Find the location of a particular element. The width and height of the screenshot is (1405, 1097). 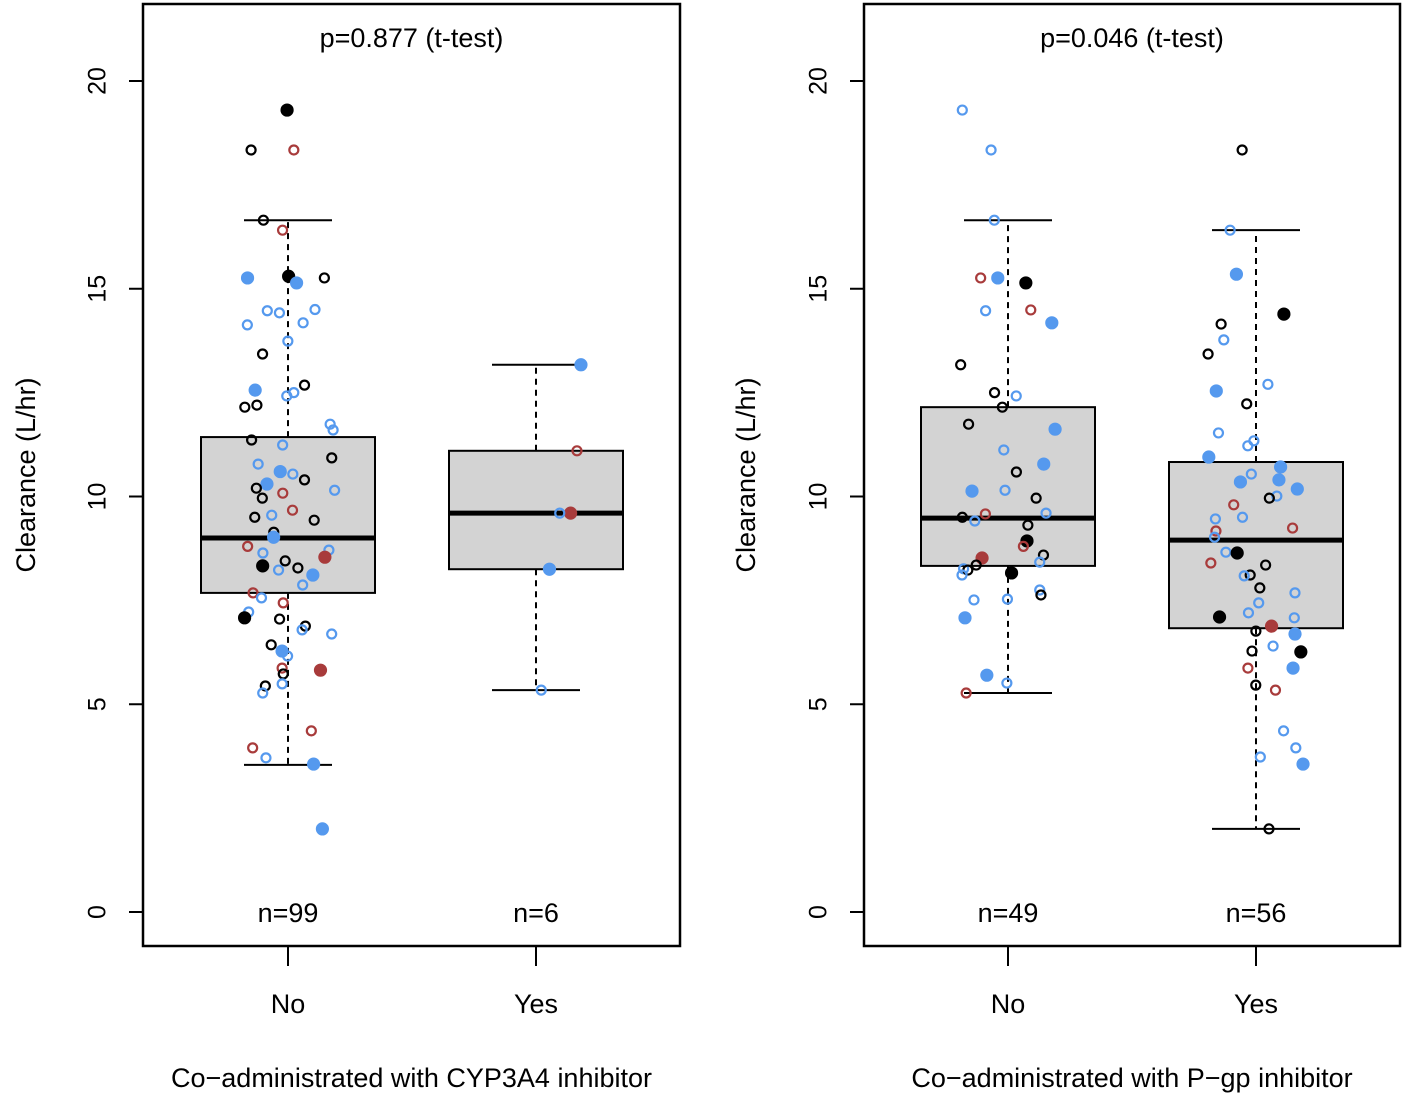

y-tick-label: 5 is located at coordinates (98, 704).